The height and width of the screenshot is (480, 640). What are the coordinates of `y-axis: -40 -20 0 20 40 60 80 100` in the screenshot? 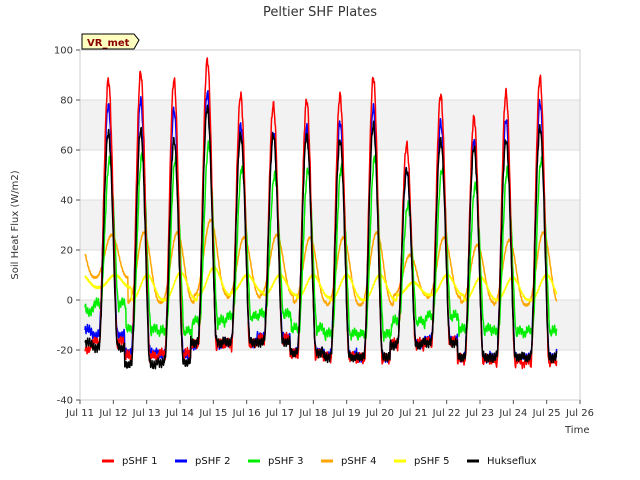 It's located at (67, 226).